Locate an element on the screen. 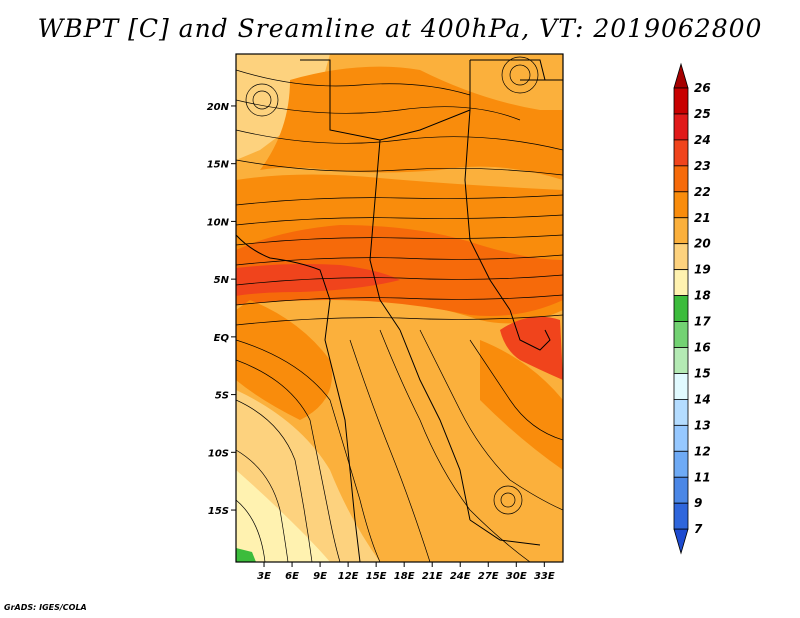 This screenshot has height=618, width=800. shade-23-24-west is located at coordinates (318, 280).